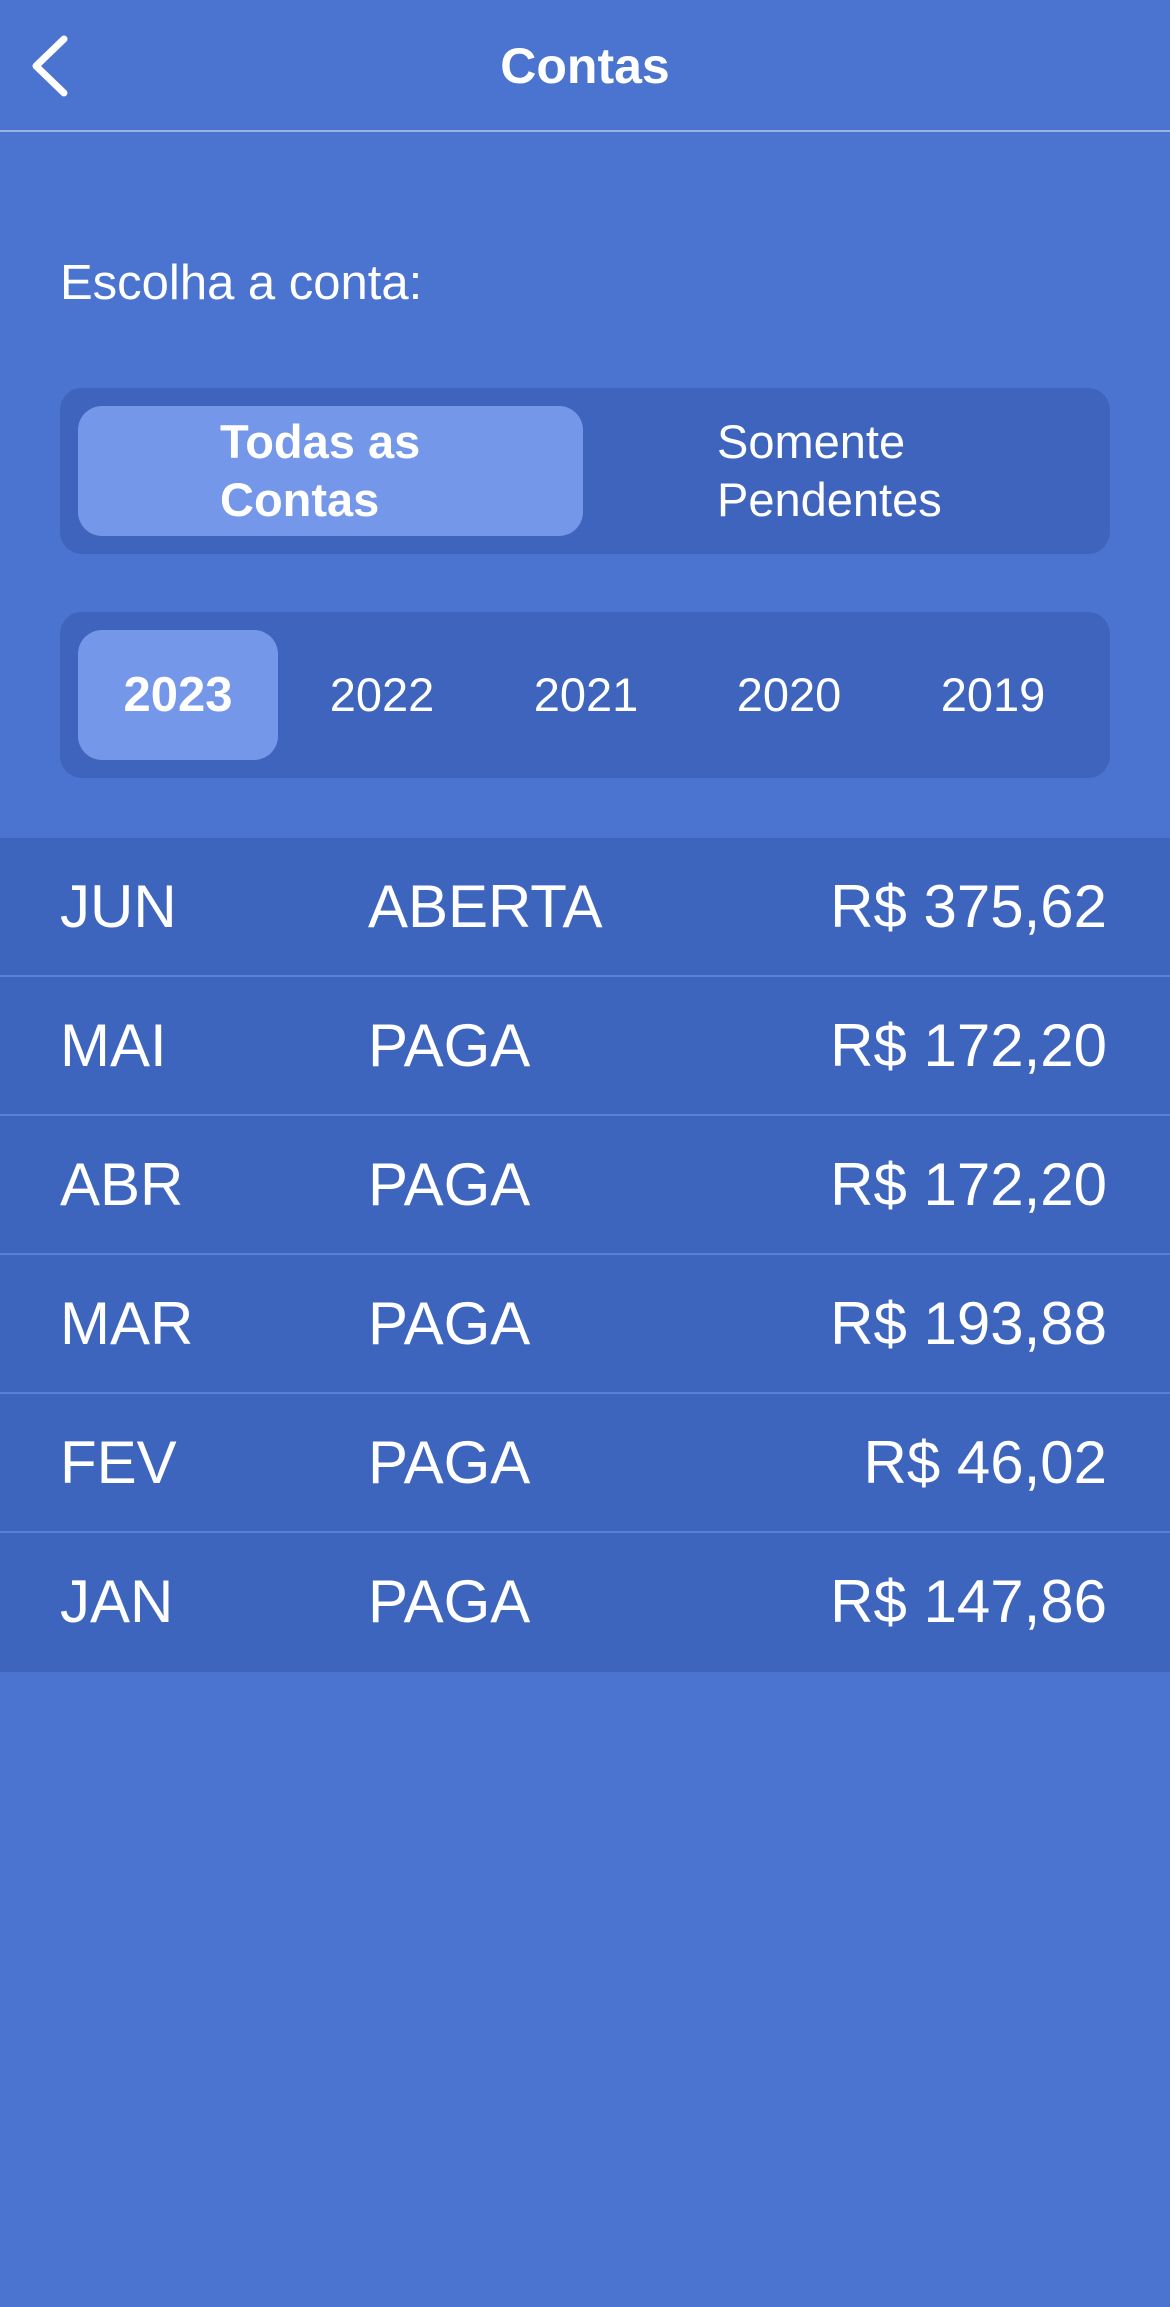  Describe the element at coordinates (985, 1462) in the screenshot. I see `bill-amount: R$ 46,02` at that location.